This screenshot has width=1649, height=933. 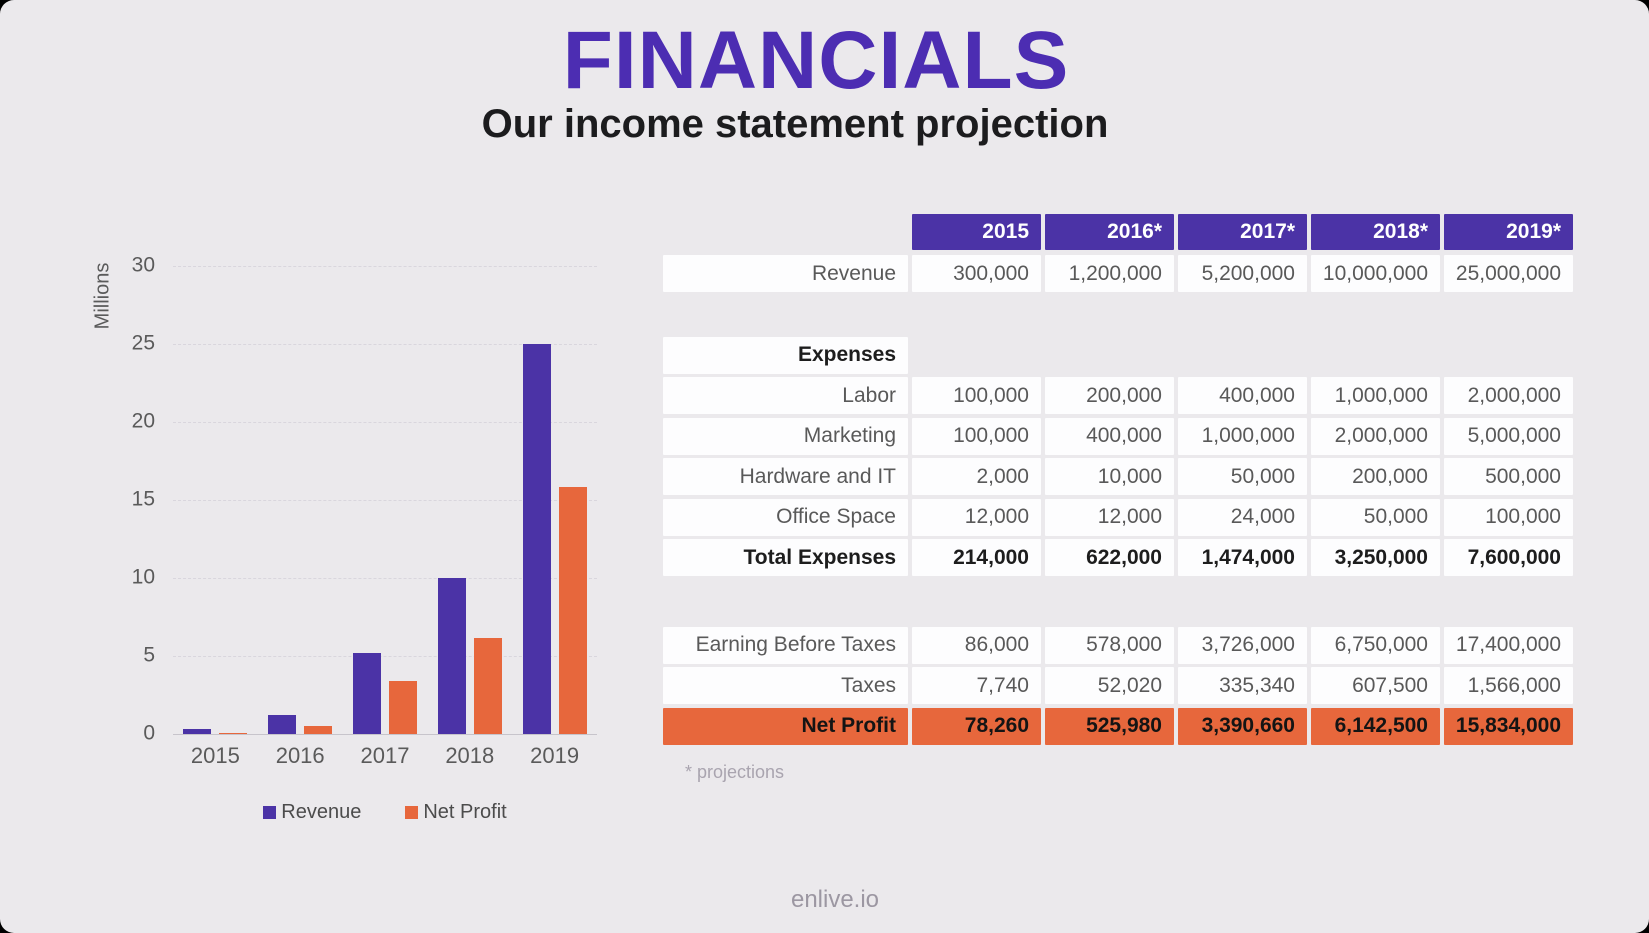 What do you see at coordinates (465, 812) in the screenshot?
I see `legend-label: Net Profit` at bounding box center [465, 812].